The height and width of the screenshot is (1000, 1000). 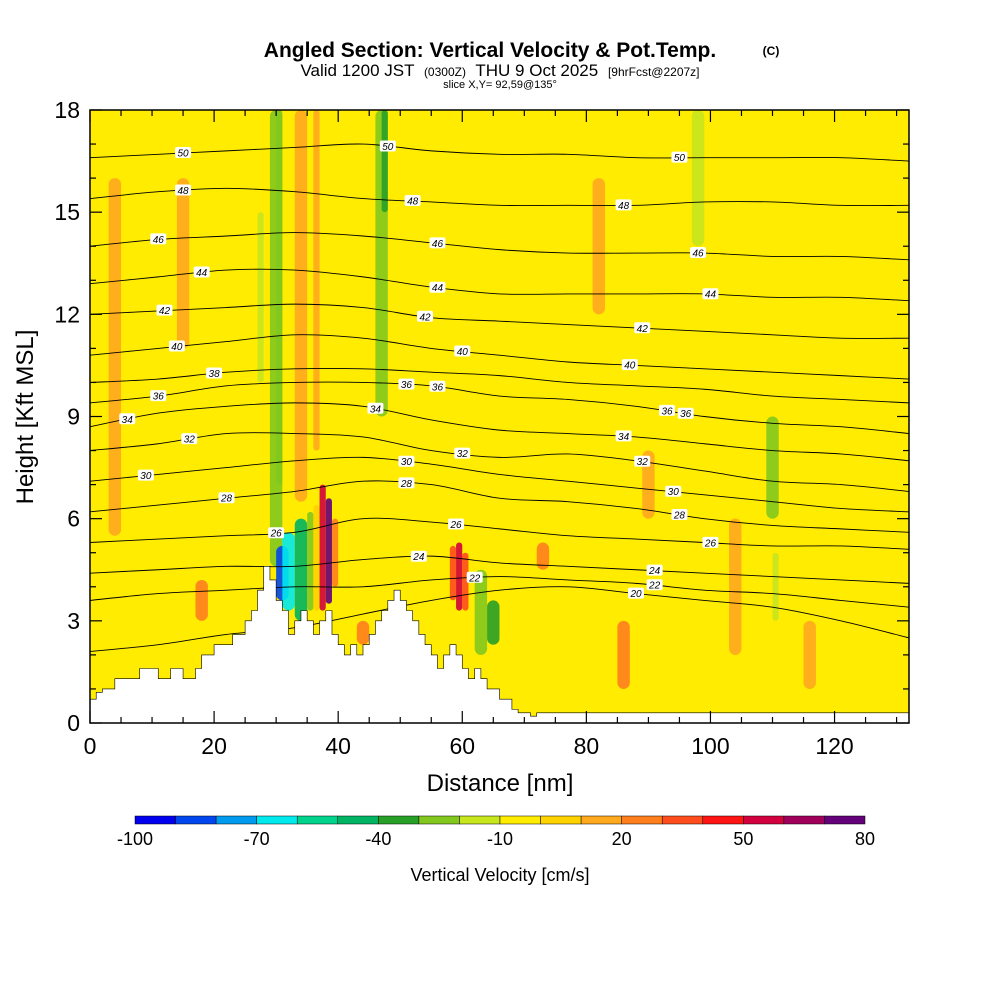 I want to click on subtitle-valid: Valid 1200 JST, so click(x=357, y=70).